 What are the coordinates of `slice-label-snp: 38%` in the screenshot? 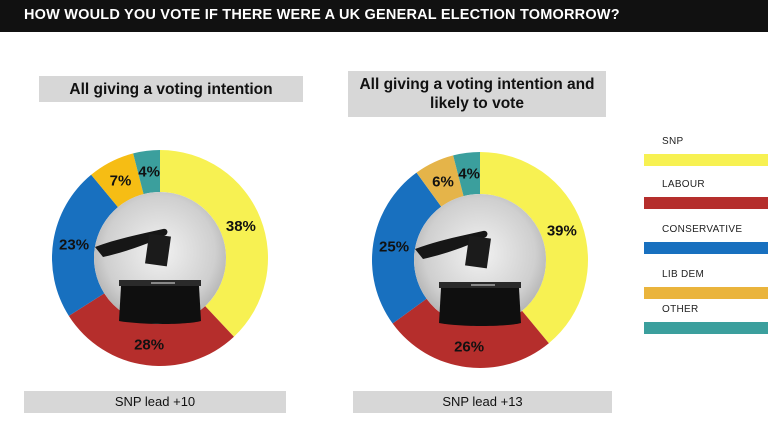 It's located at (241, 226).